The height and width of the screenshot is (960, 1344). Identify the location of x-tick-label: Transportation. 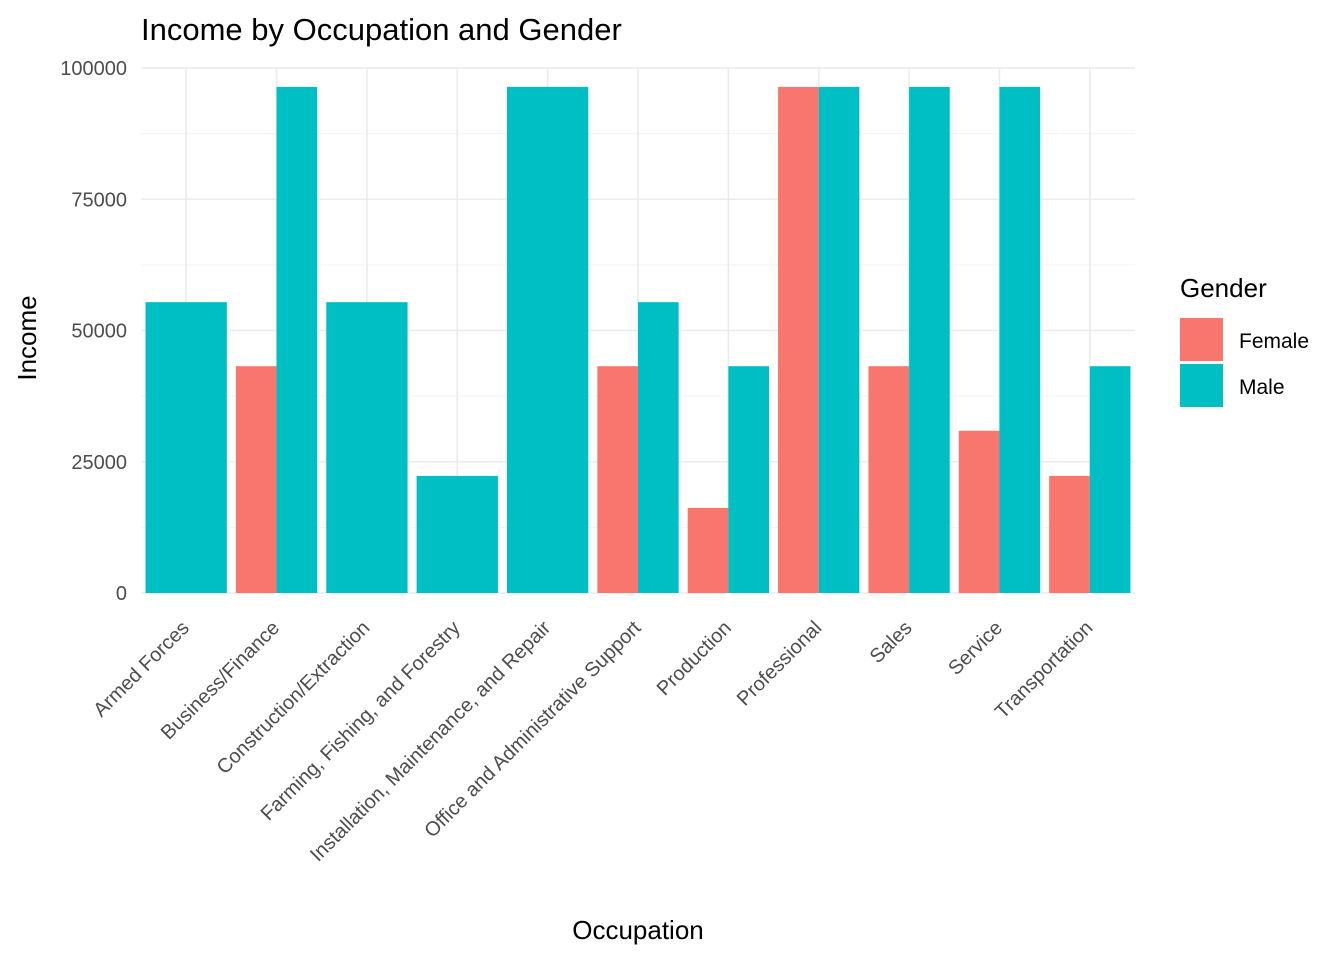
(1044, 670).